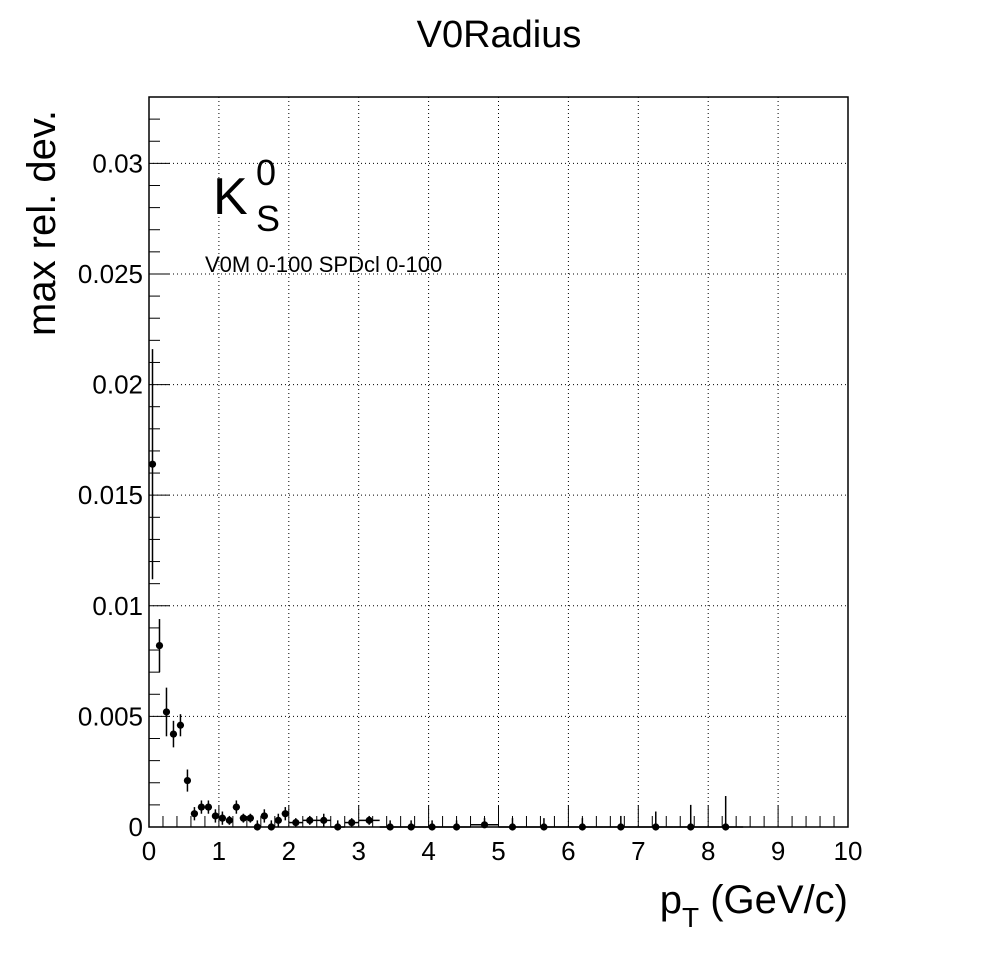  Describe the element at coordinates (110, 274) in the screenshot. I see `y-tick-label: 0.025` at that location.